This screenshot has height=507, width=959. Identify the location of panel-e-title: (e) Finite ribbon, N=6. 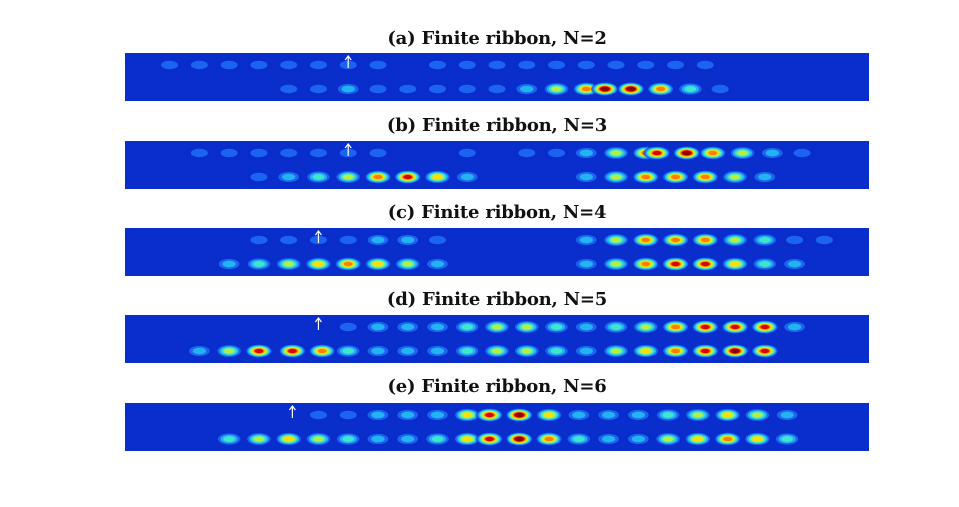
(497, 386).